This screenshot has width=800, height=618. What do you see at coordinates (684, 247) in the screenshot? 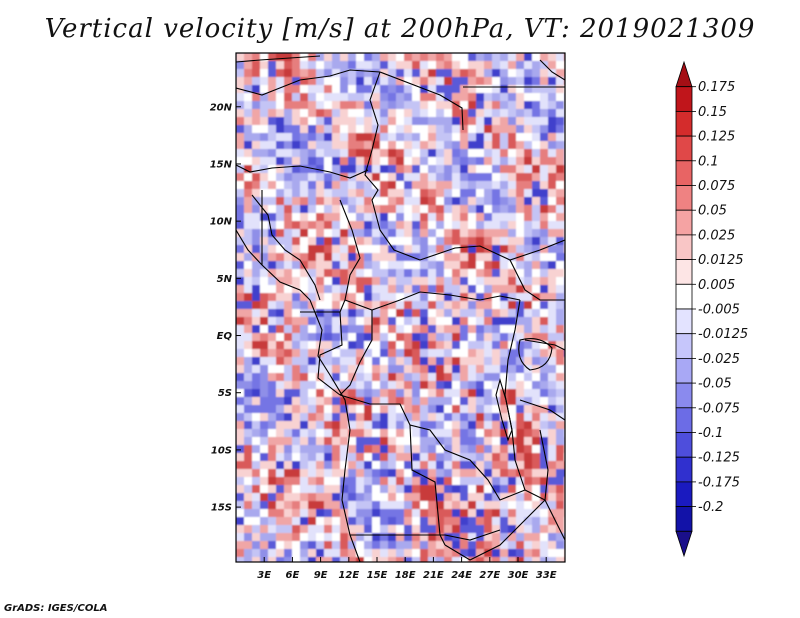
I see `colorbar-segment` at bounding box center [684, 247].